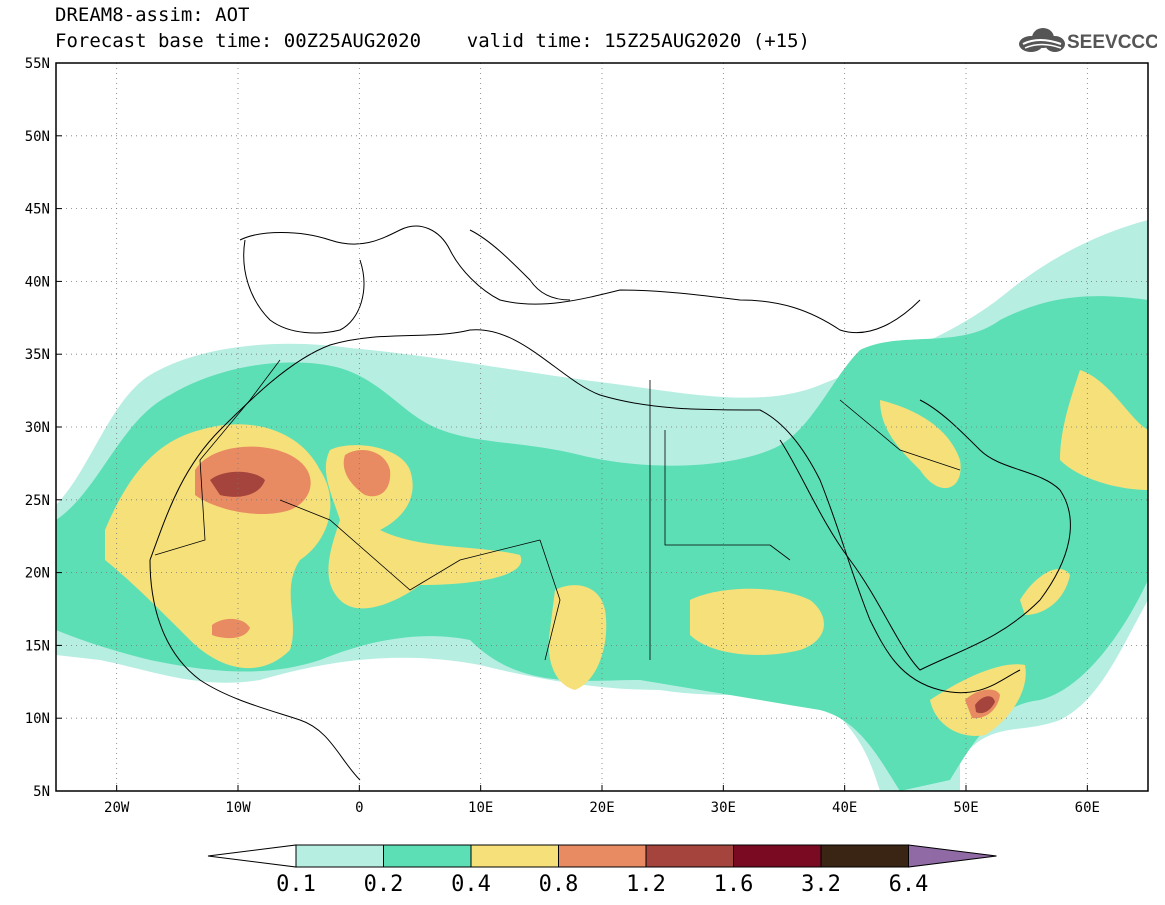  What do you see at coordinates (520, 265) in the screenshot?
I see `coastline-italy` at bounding box center [520, 265].